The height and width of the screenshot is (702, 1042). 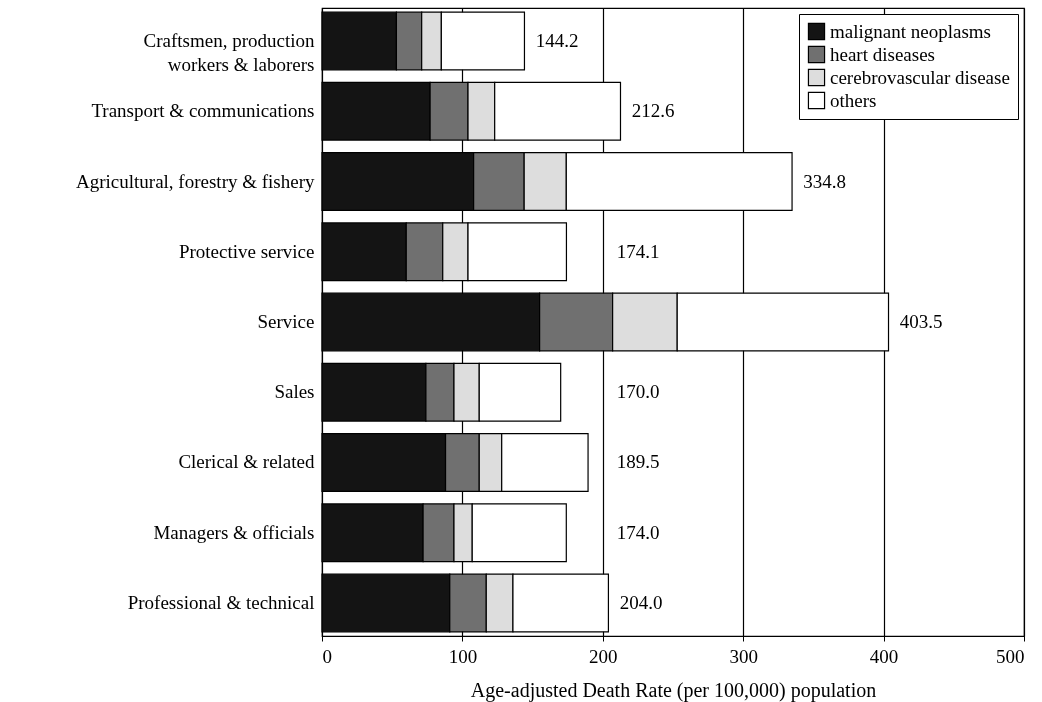 I want to click on y-tick-label: Craftsmen, production workers & laborers, so click(x=229, y=53).